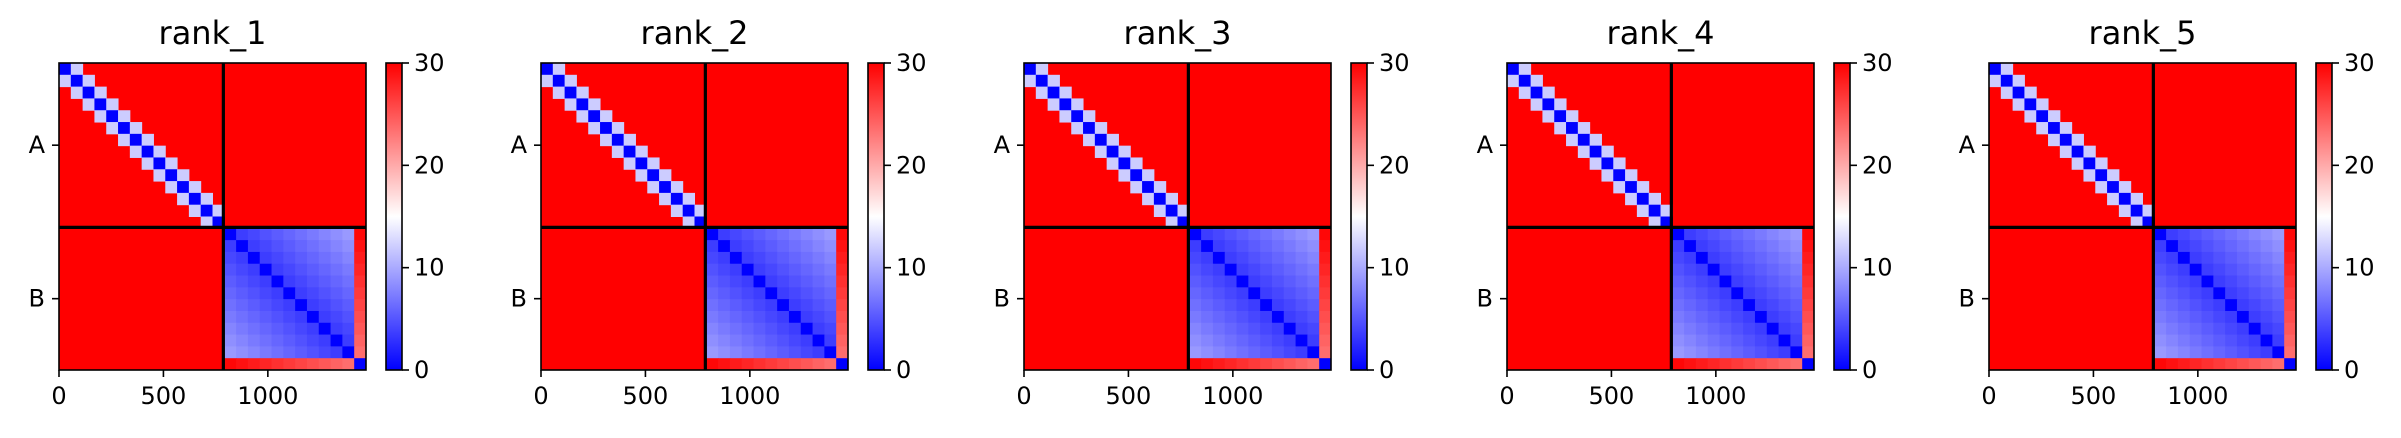  I want to click on panel-title: rank_5, so click(2143, 33).